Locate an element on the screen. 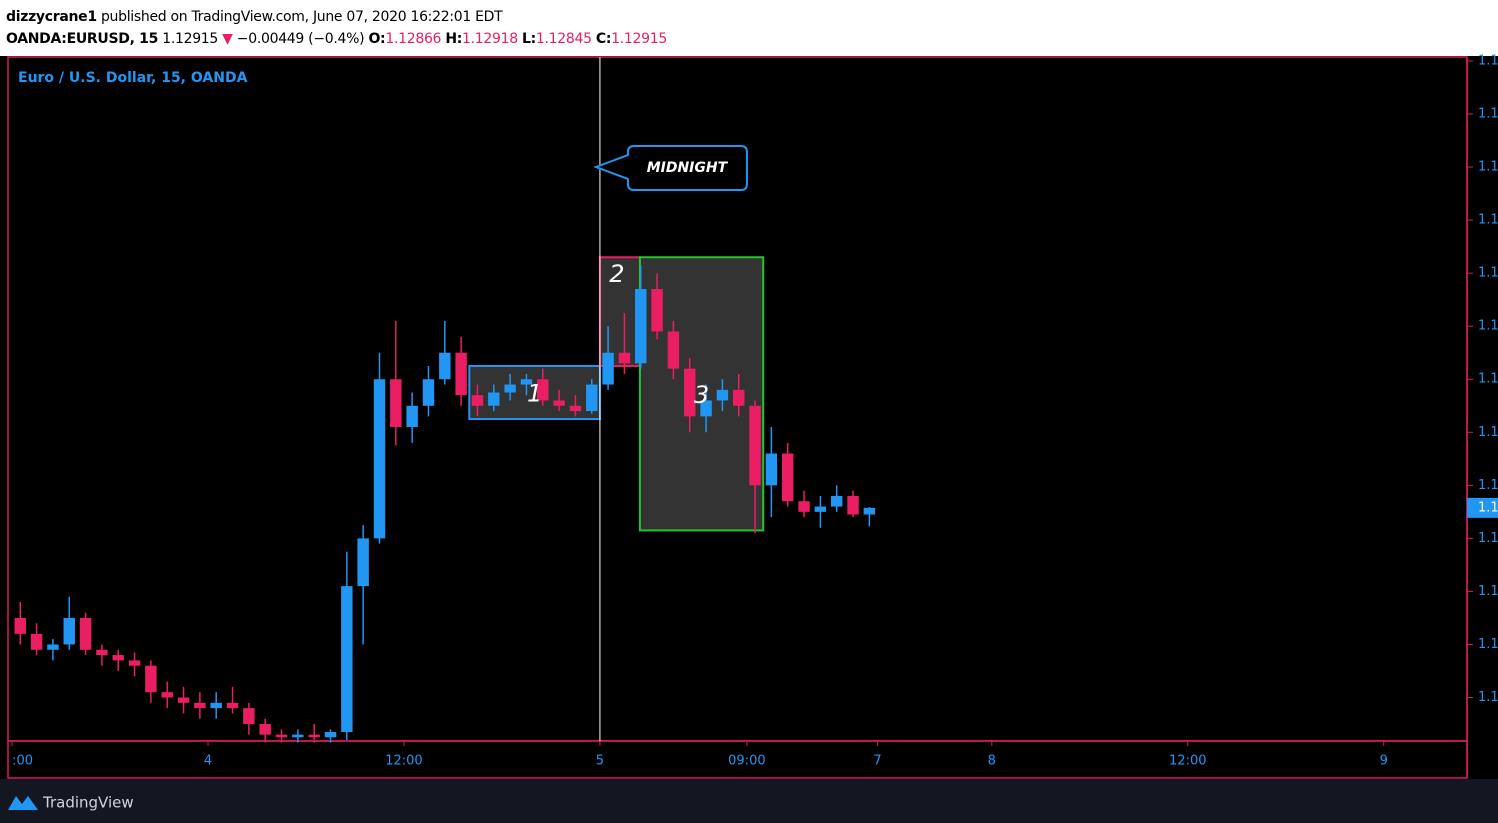 This screenshot has width=1498, height=823. x-tick-label: 7 is located at coordinates (877, 761).